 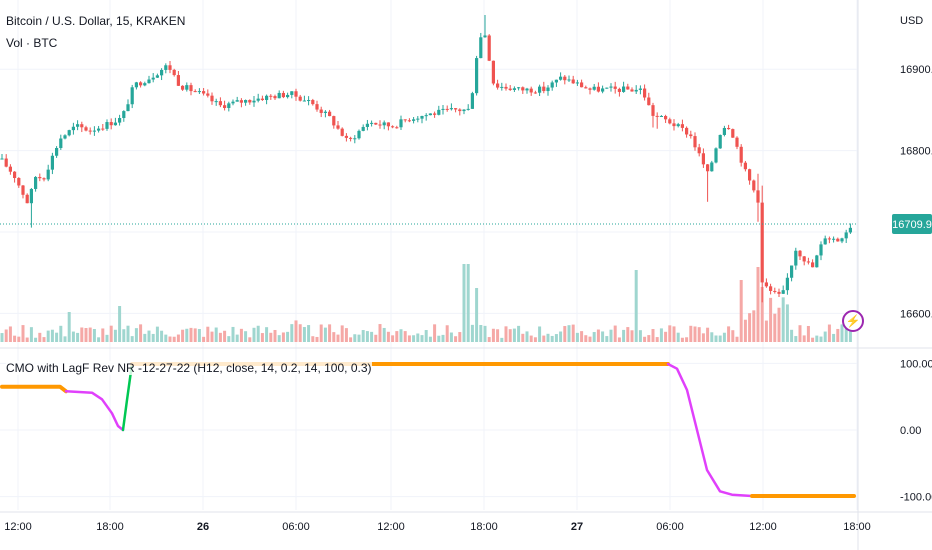 I want to click on osc-segment-magenta, so click(x=94, y=411).